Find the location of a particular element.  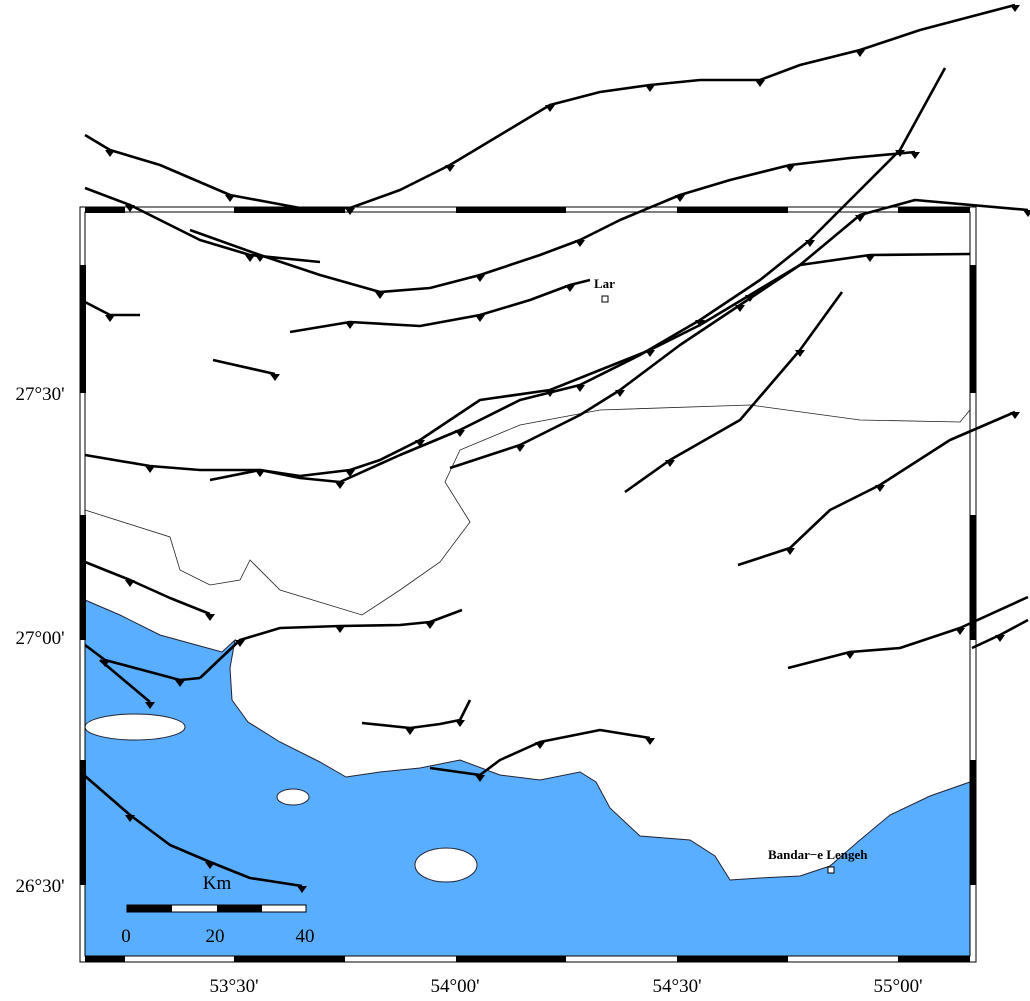

lon-label: 55°00' is located at coordinates (897, 986).